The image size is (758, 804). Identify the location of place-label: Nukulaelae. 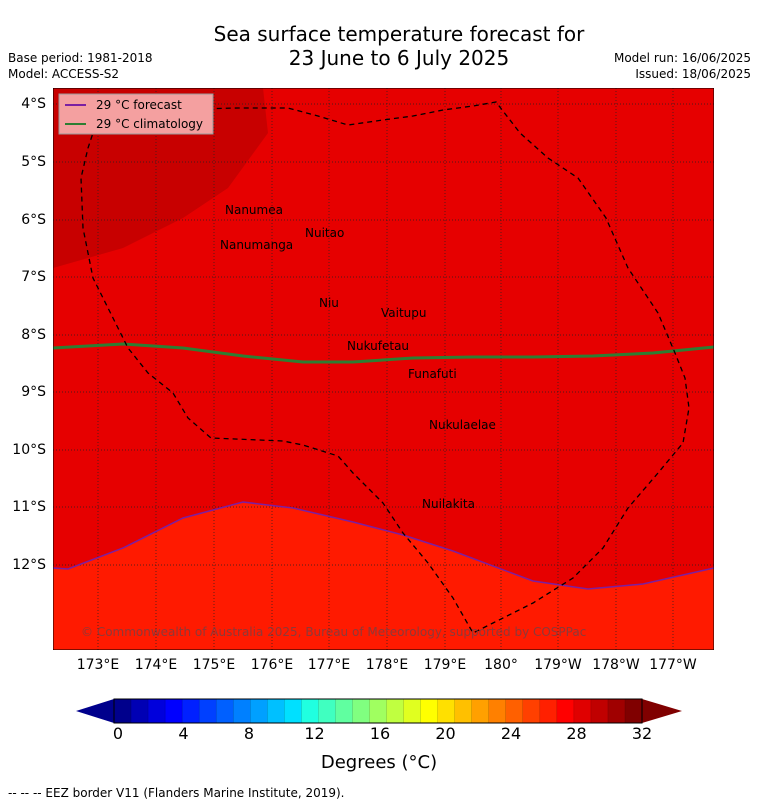
(462, 425).